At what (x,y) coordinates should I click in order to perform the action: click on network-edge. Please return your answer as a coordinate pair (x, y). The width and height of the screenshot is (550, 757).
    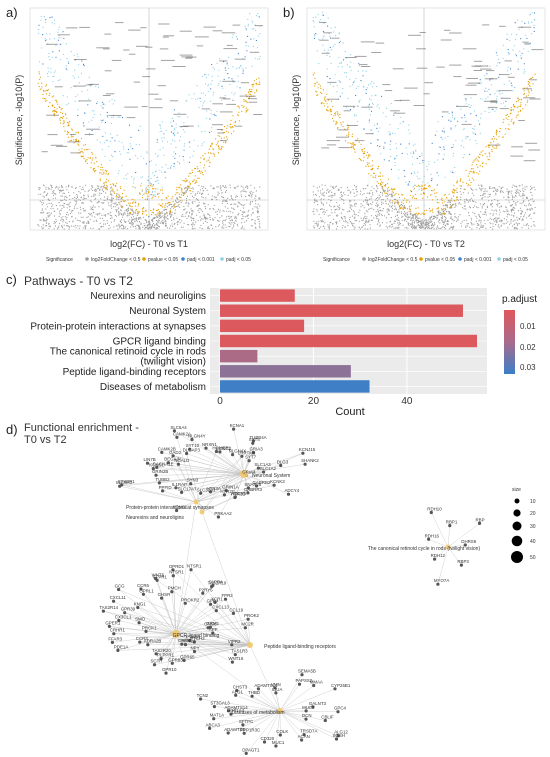
    Looking at the image, I should click on (186, 568).